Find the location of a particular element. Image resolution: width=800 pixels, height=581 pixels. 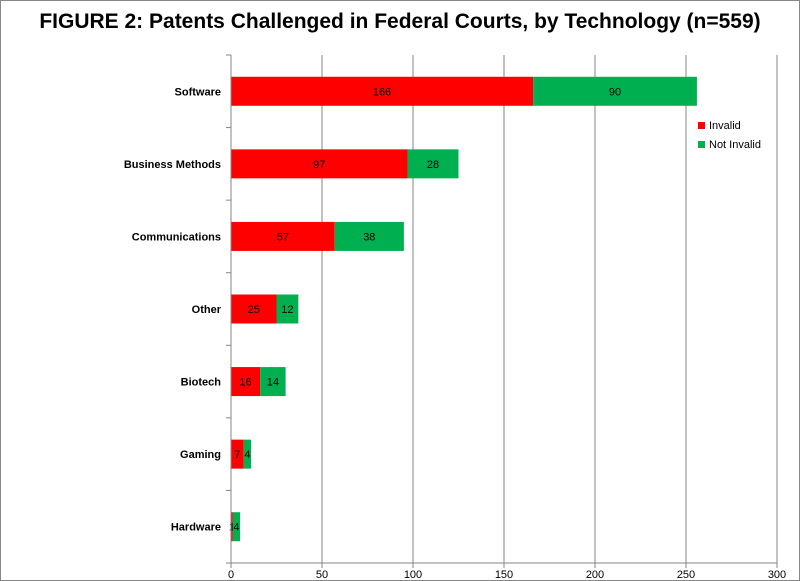

x-tick-label: 150 is located at coordinates (504, 575).